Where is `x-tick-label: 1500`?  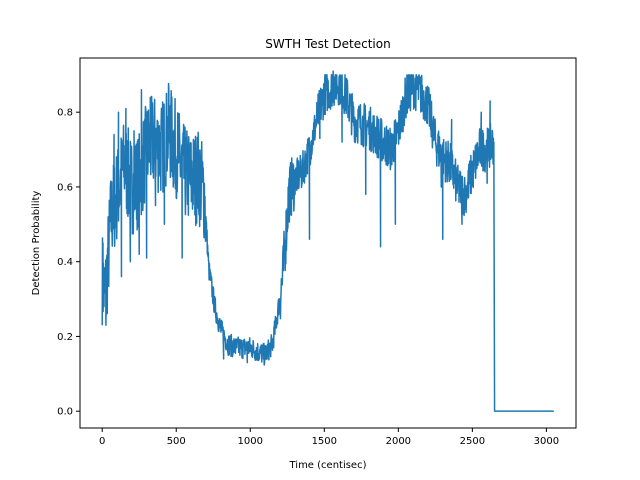
x-tick-label: 1500 is located at coordinates (324, 441).